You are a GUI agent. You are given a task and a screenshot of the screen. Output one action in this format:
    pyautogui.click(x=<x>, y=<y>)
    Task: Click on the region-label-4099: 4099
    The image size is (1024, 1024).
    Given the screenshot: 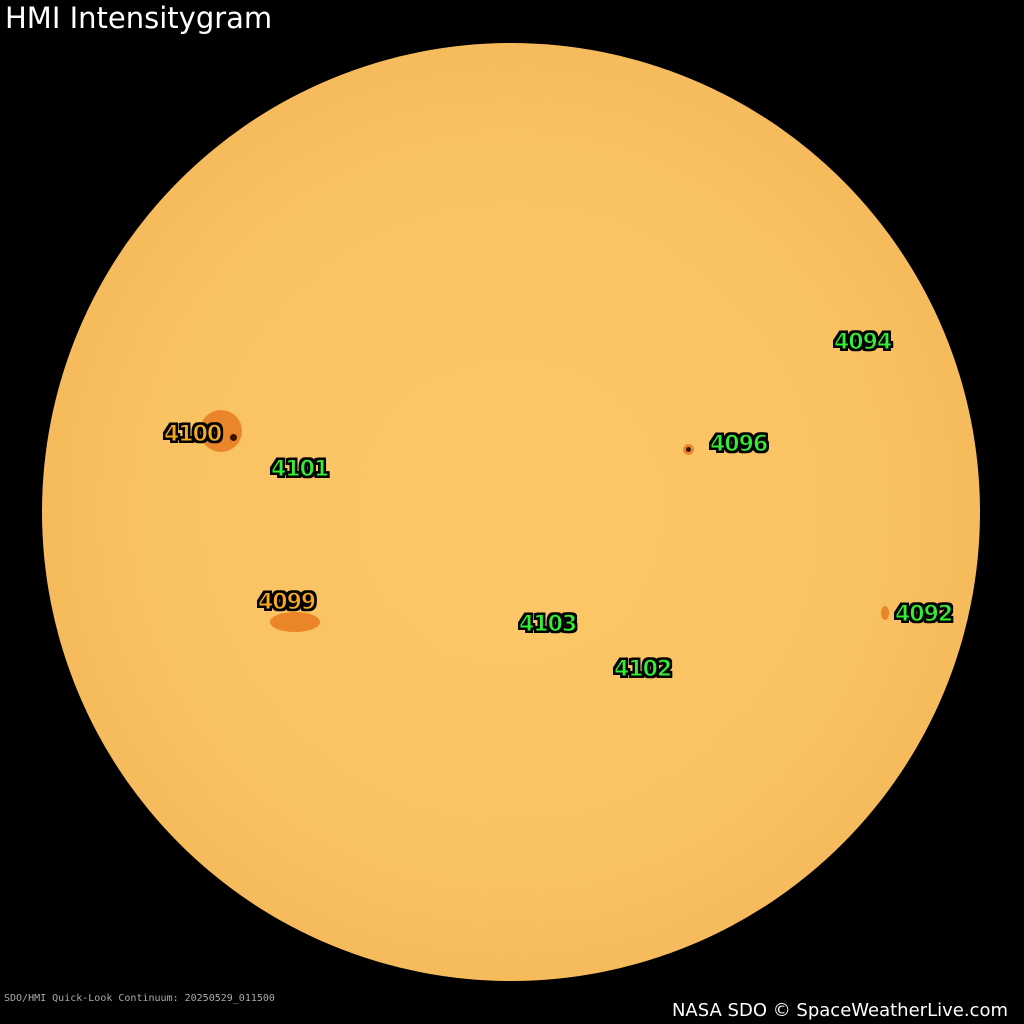 What is the action you would take?
    pyautogui.click(x=286, y=603)
    